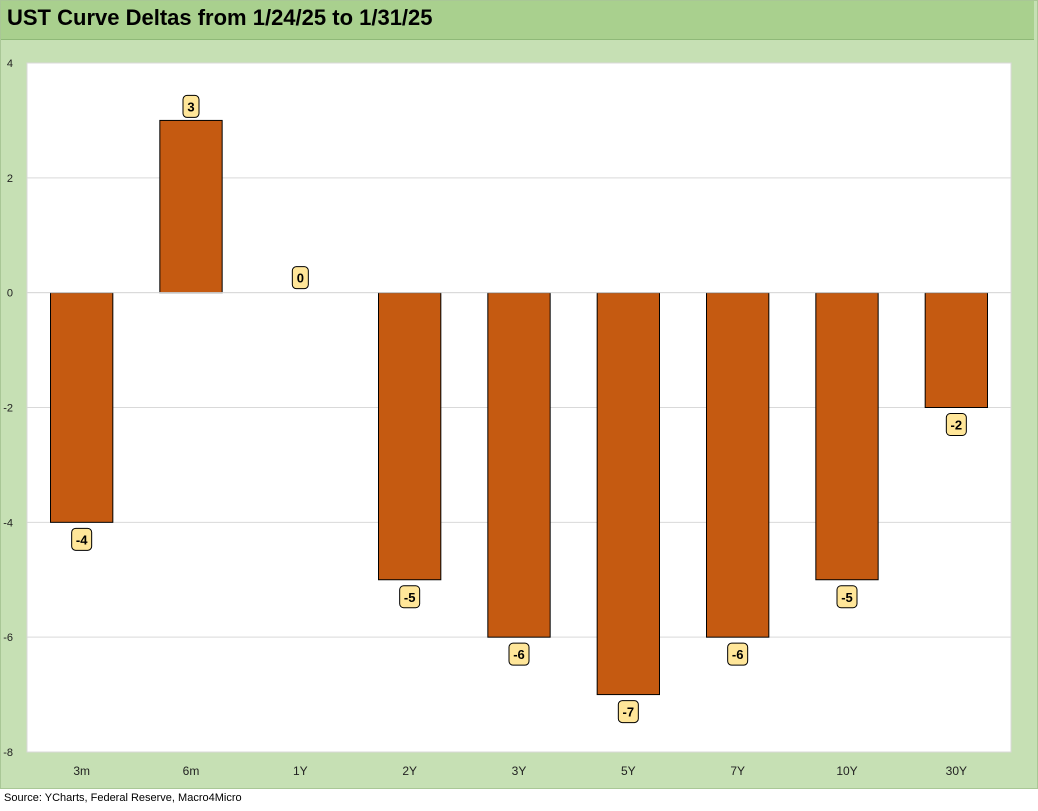 This screenshot has height=811, width=1038. I want to click on y-tick-label: -2, so click(8, 409).